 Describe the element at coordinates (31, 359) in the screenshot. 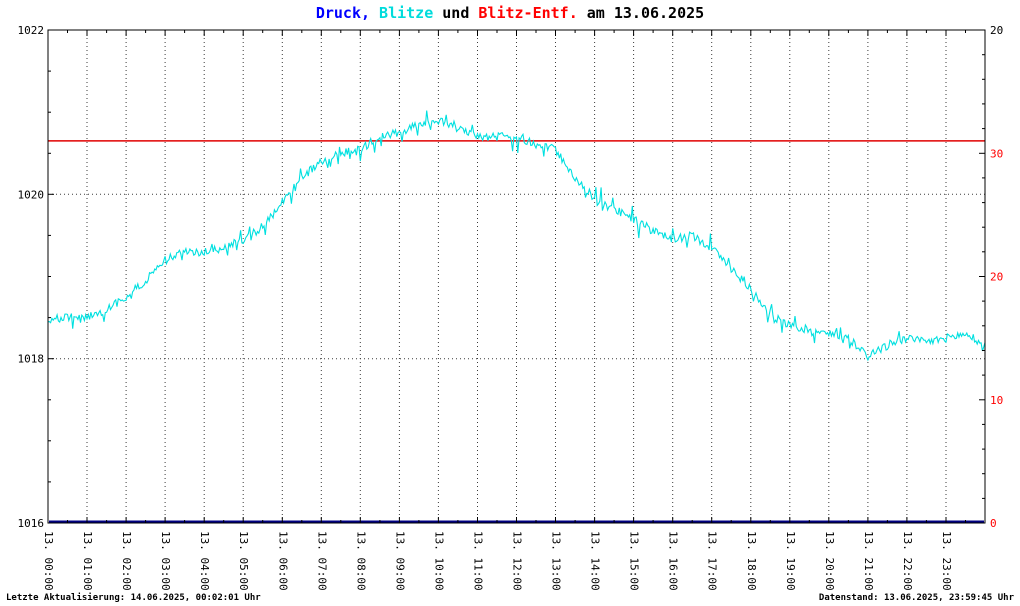

I see `y-left-label: 1018` at that location.